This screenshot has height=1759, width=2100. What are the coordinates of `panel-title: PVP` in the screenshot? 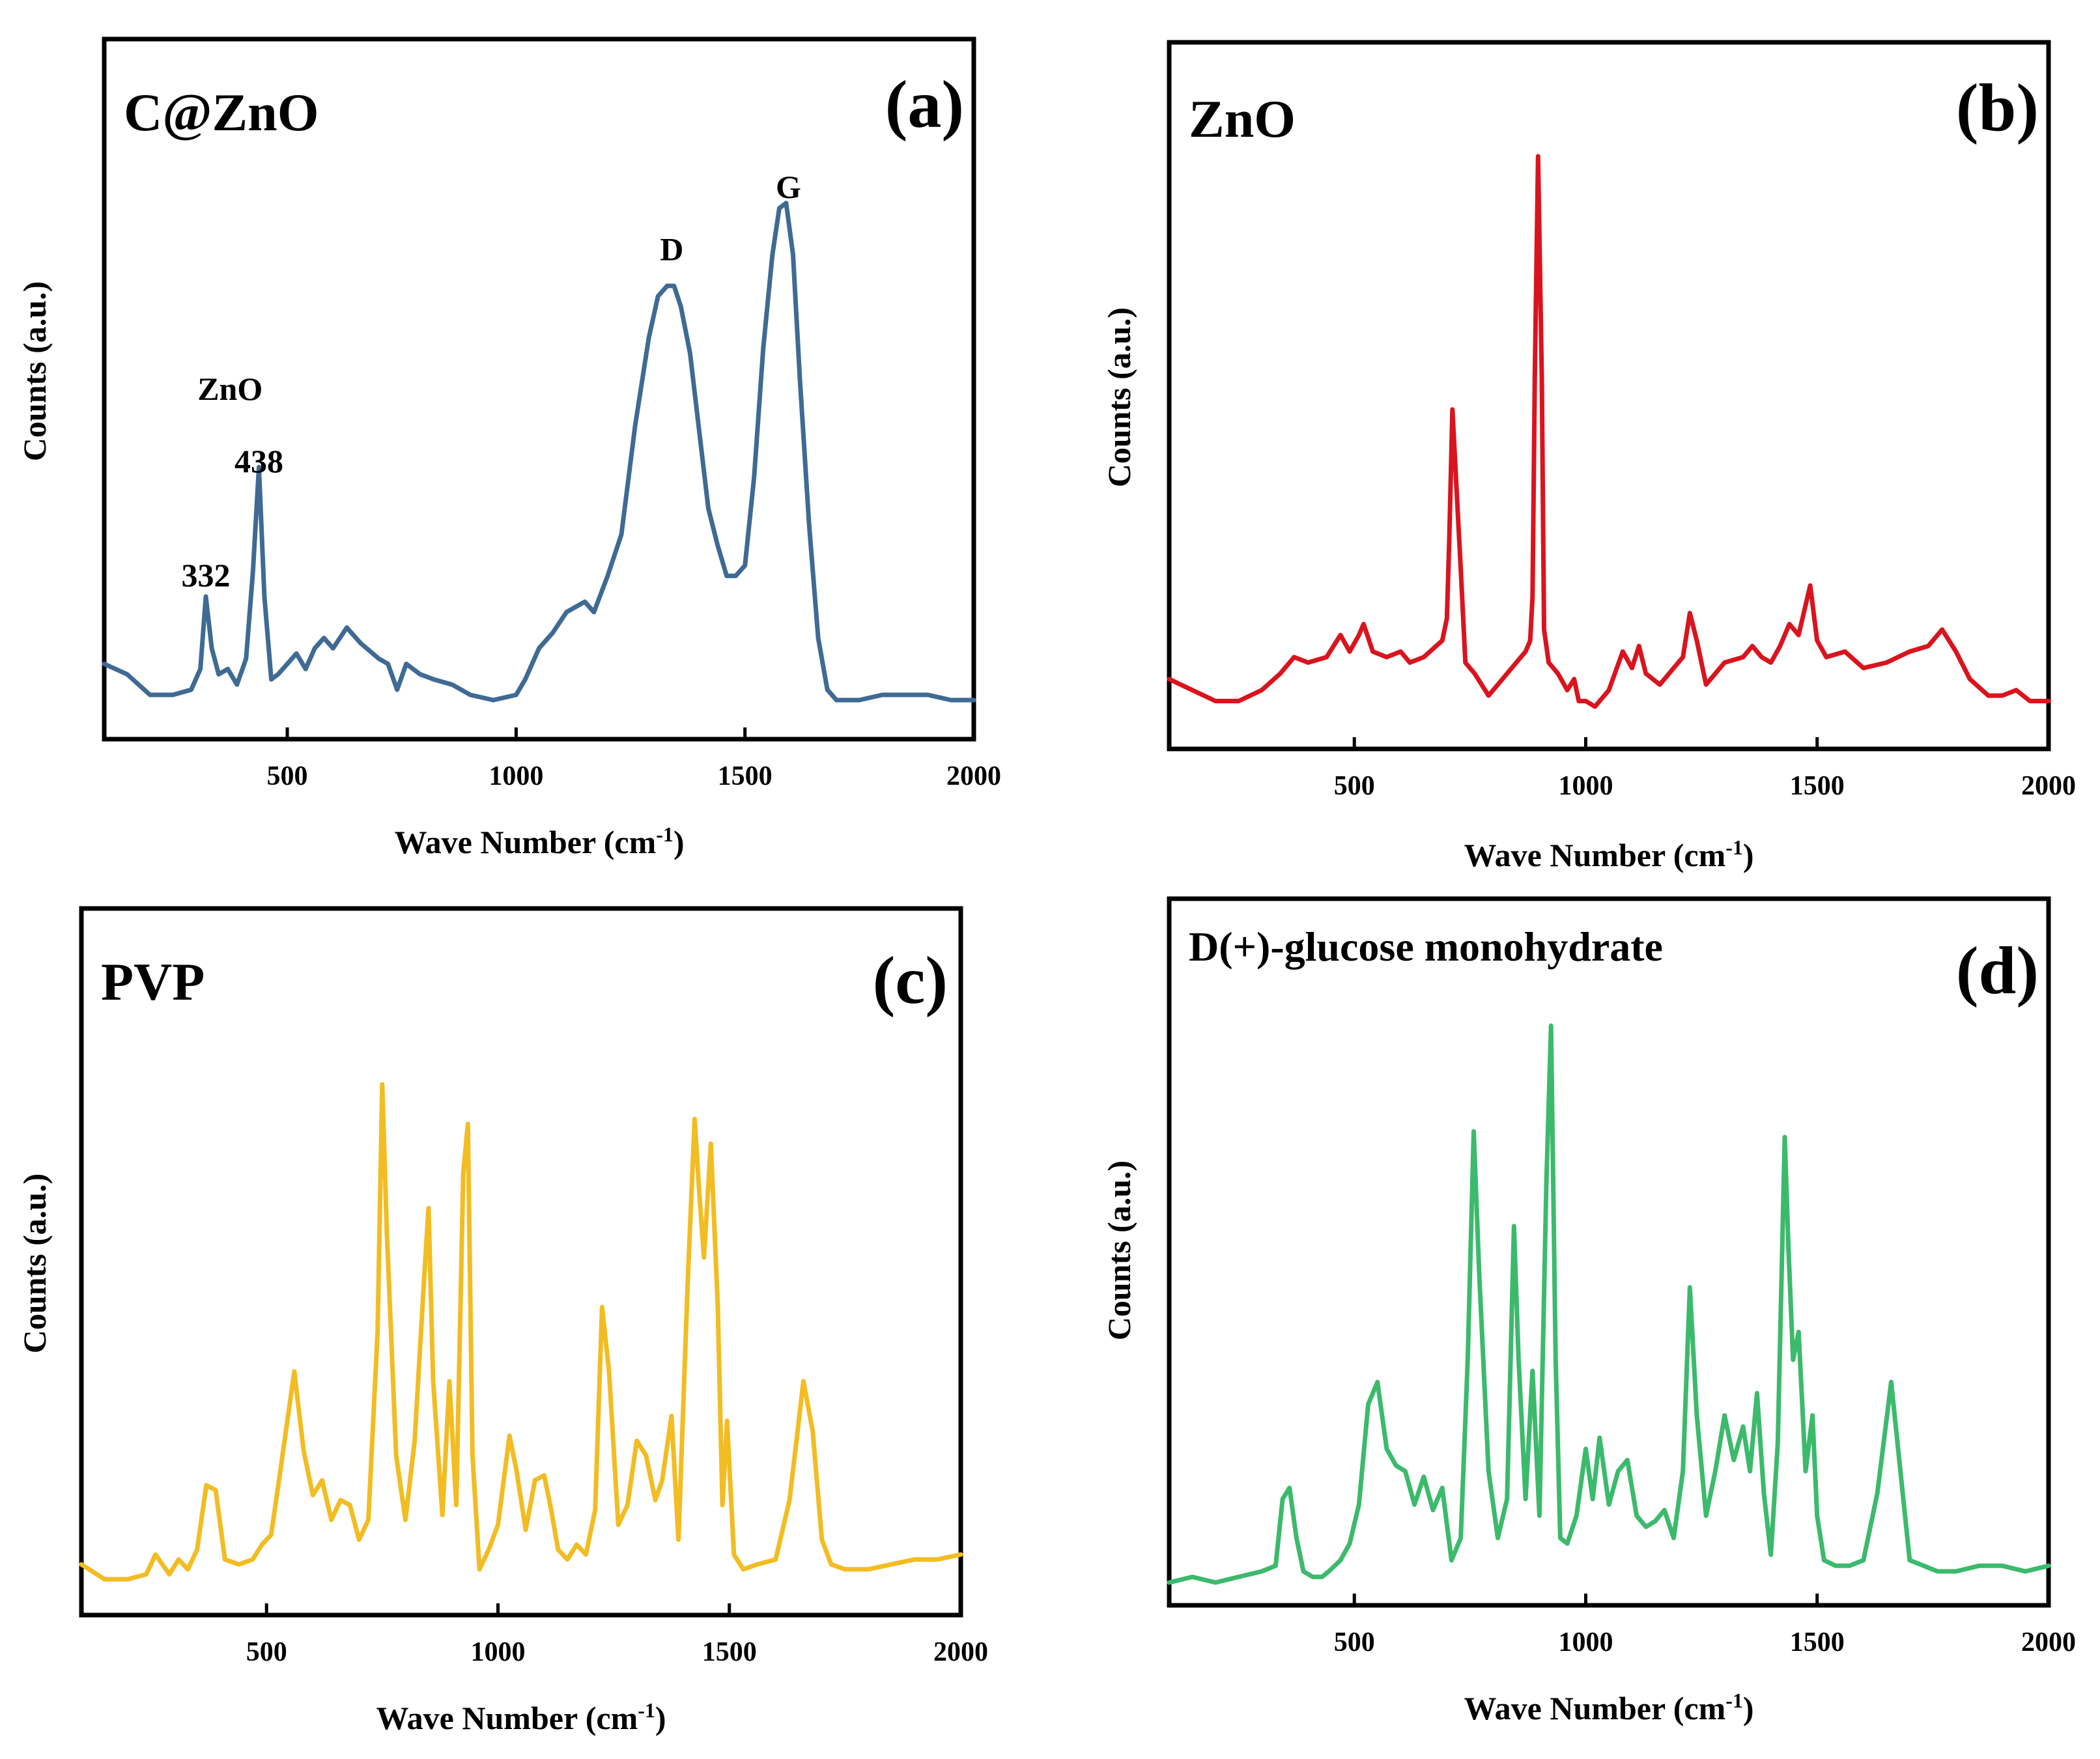 It's located at (153, 981).